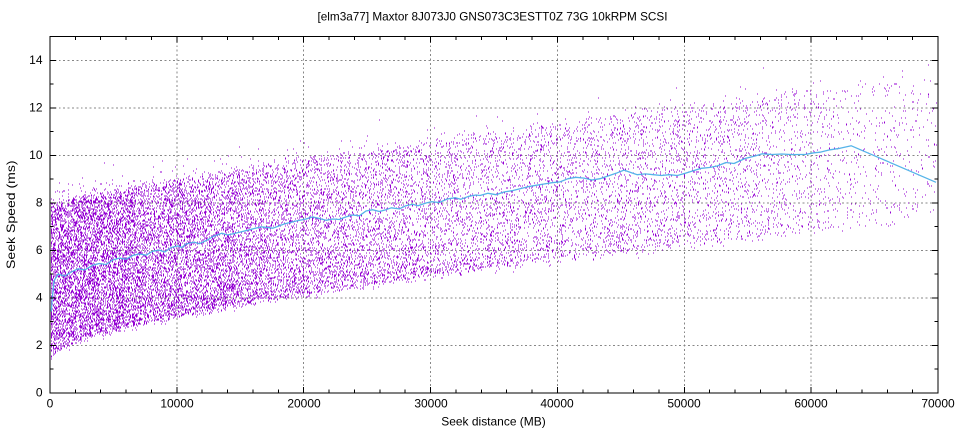 The height and width of the screenshot is (432, 960). I want to click on svg-text: 10000, so click(177, 404).